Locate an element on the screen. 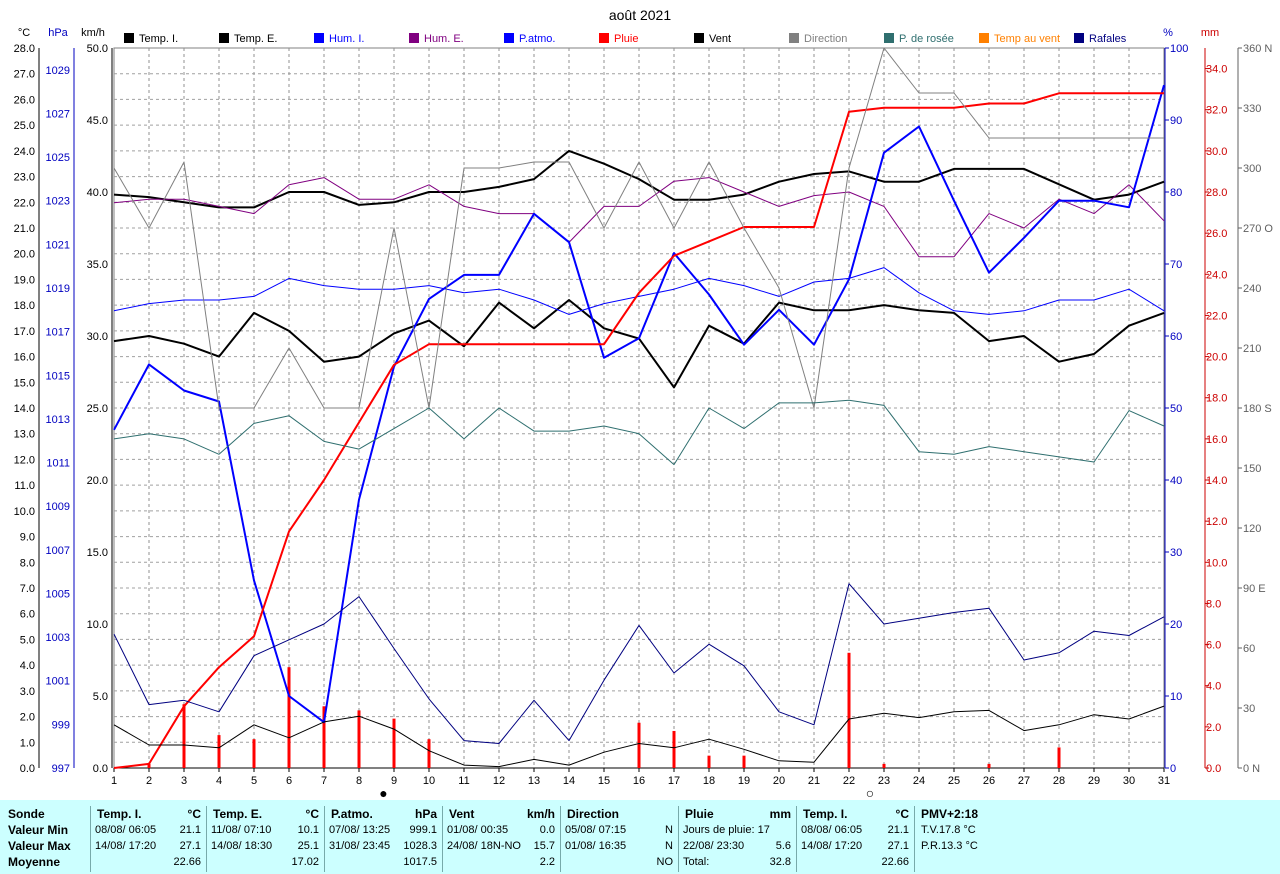 The width and height of the screenshot is (1280, 874). pressure_hpa-tick-label: 1027 is located at coordinates (58, 114).